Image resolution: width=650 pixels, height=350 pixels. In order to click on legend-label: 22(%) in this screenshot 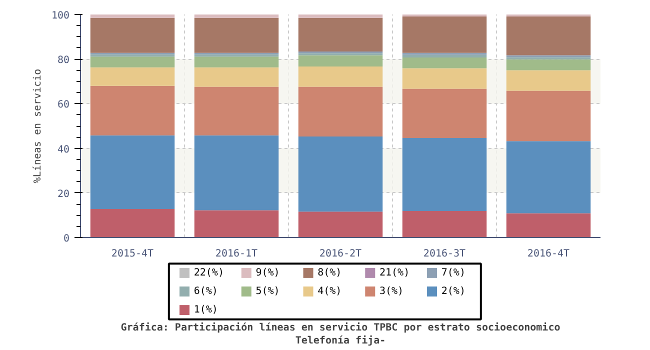, I will do `click(209, 272)`.